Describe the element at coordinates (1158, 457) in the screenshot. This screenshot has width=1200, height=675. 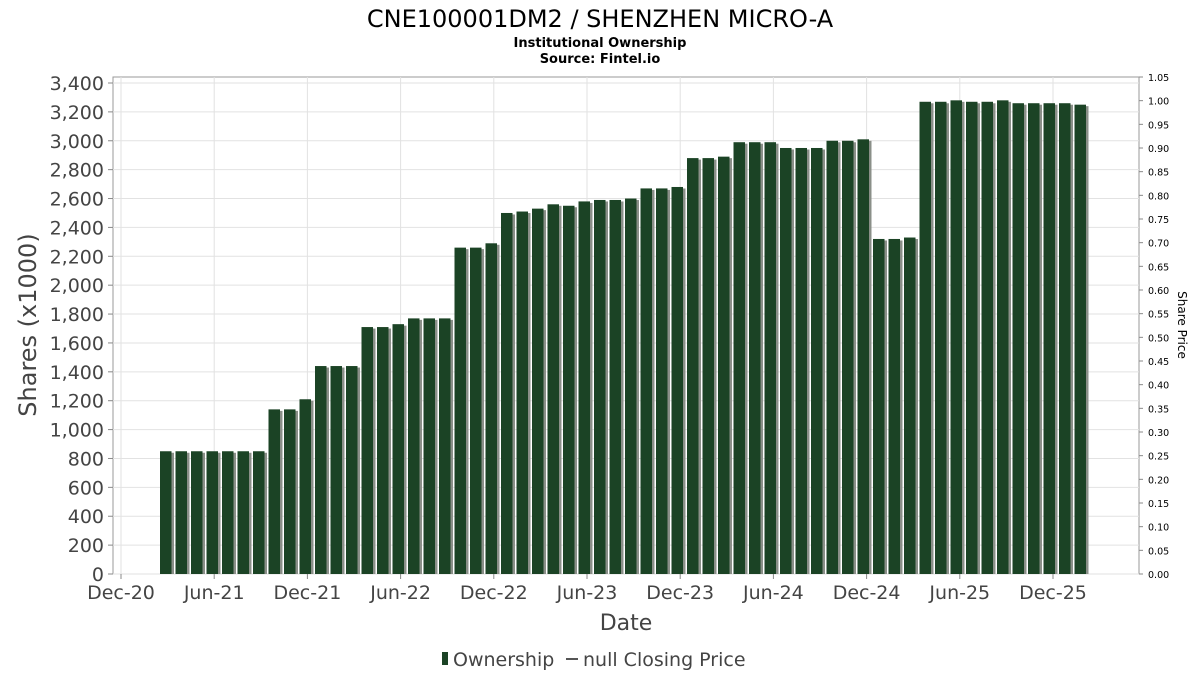
I see `y2-tick-label: 0.25` at that location.